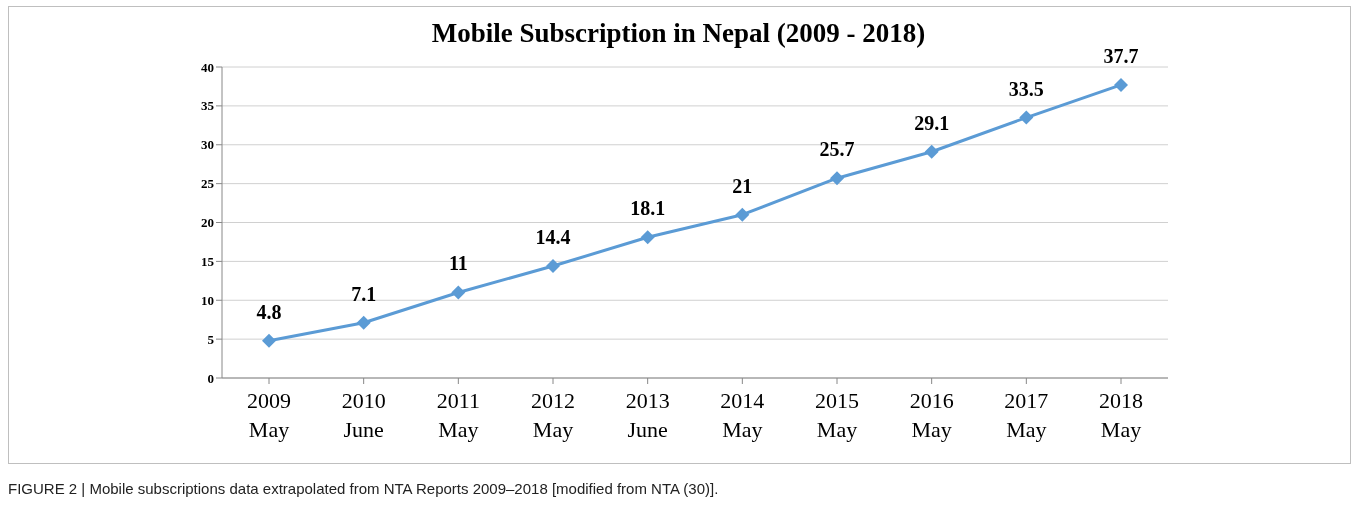 The image size is (1357, 517). Describe the element at coordinates (208, 106) in the screenshot. I see `y-tick-label: 35` at that location.